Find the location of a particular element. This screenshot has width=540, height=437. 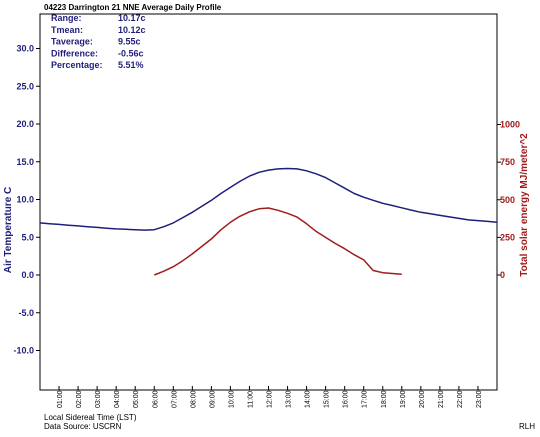

right-tick-label: 500 is located at coordinates (507, 200).